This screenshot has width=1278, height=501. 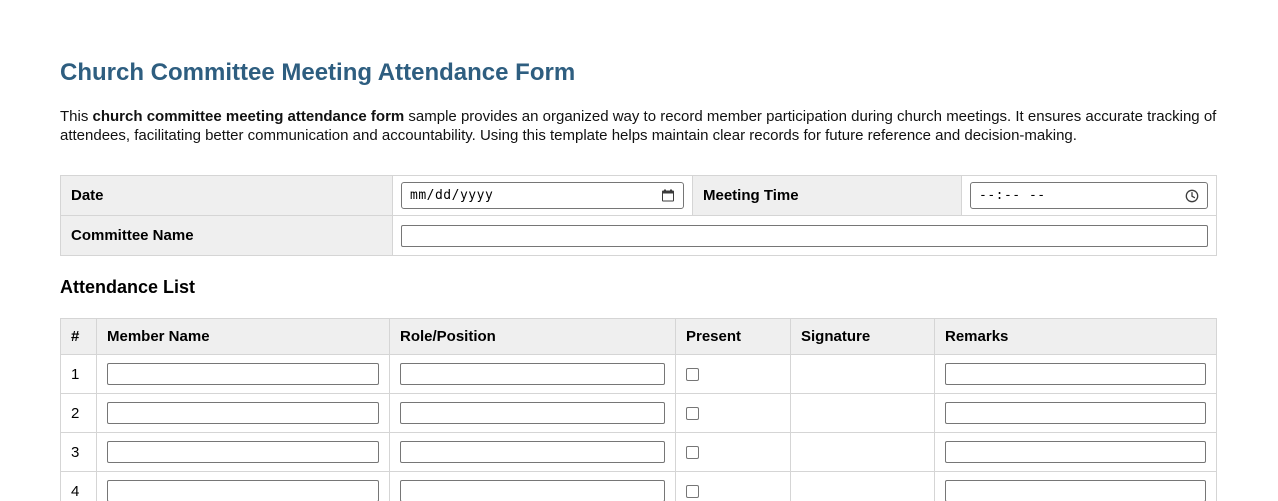 What do you see at coordinates (532, 336) in the screenshot?
I see `col-header-role-position: Role/Position` at bounding box center [532, 336].